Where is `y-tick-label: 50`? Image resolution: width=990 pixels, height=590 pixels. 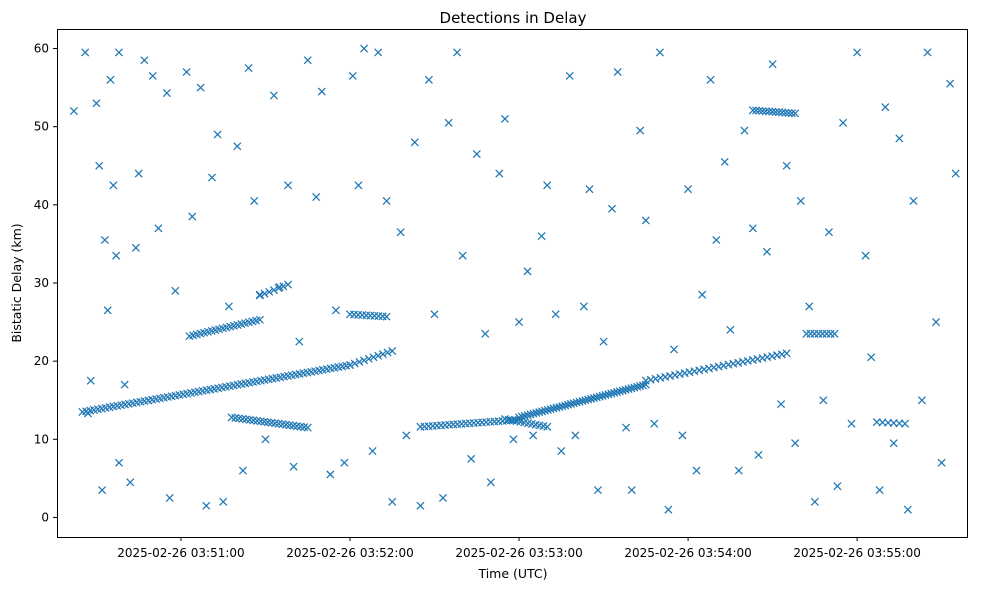 y-tick-label: 50 is located at coordinates (41, 127).